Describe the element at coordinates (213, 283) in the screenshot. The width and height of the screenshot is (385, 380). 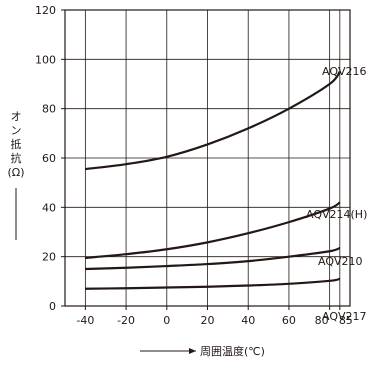
I see `series-line-aqv217` at that location.